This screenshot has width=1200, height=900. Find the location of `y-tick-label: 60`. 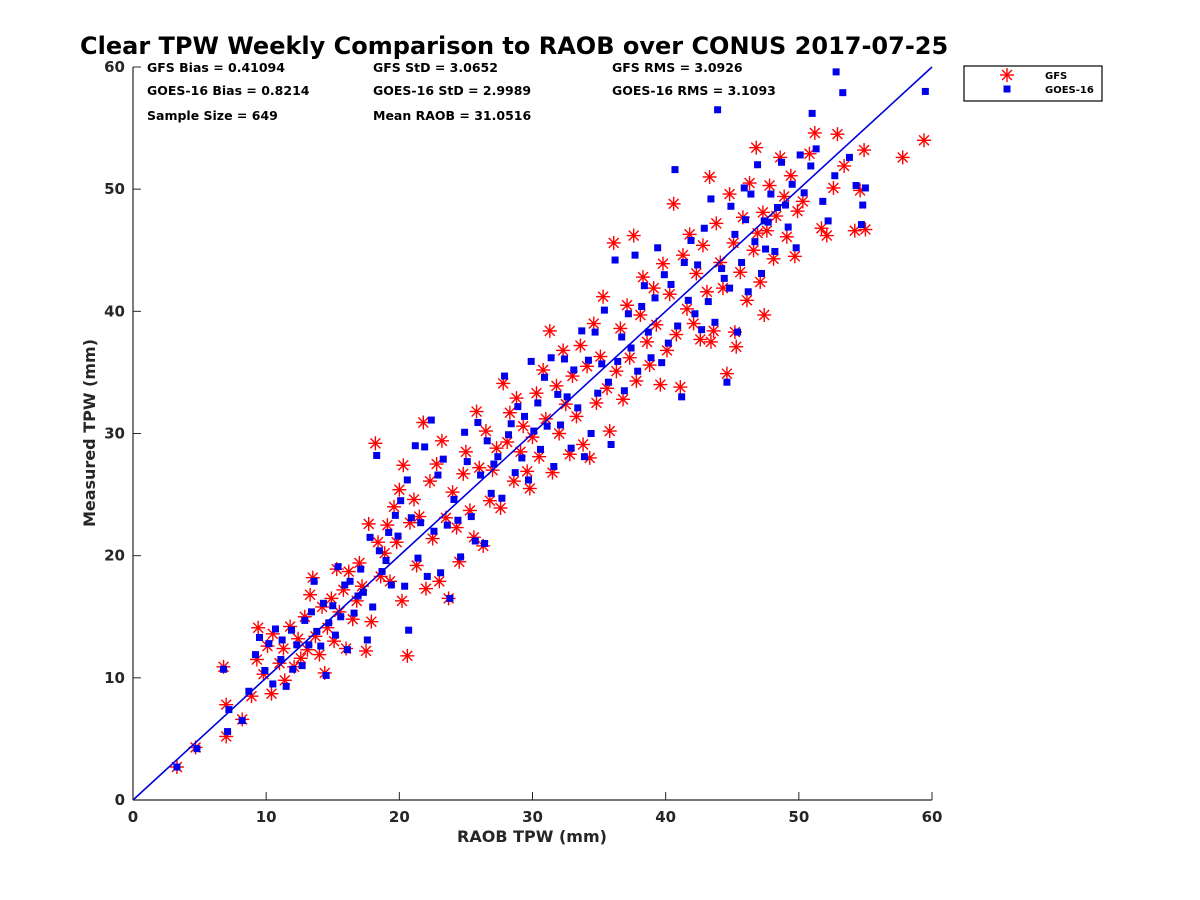

y-tick-label: 60 is located at coordinates (114, 67).